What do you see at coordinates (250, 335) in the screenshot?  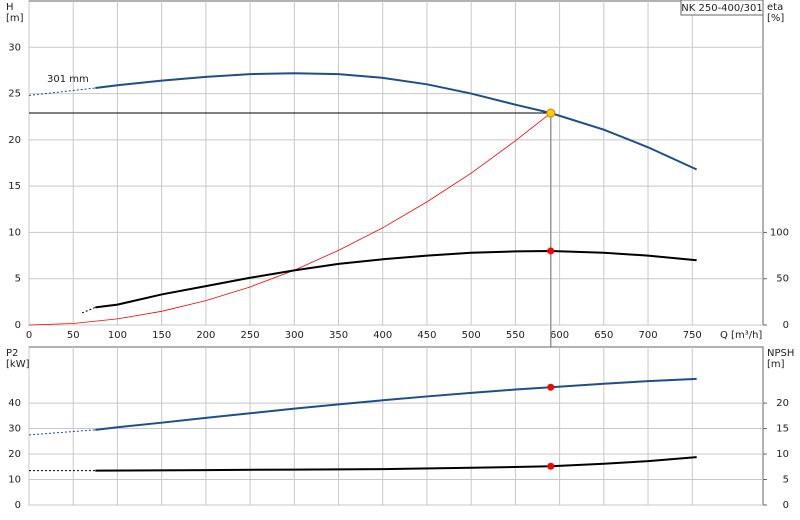 I see `x-tick-label: 250` at bounding box center [250, 335].